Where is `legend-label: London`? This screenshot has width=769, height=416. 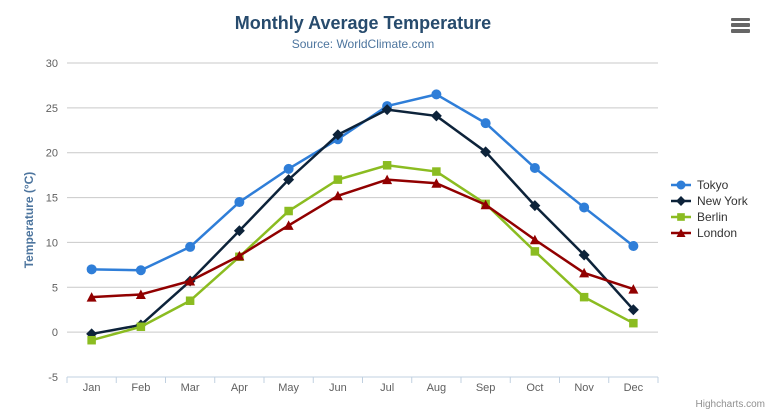 legend-label: London is located at coordinates (717, 233).